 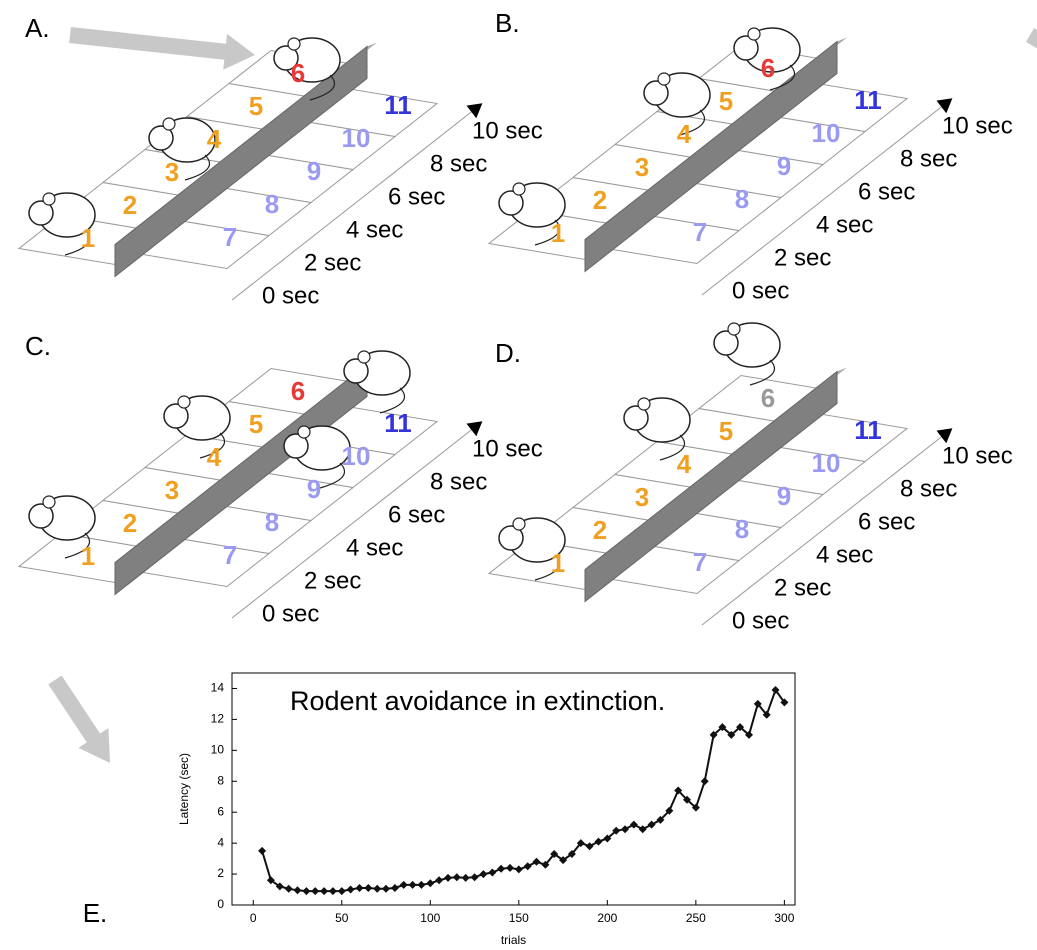 I want to click on x-tick-label: 200, so click(x=607, y=918).